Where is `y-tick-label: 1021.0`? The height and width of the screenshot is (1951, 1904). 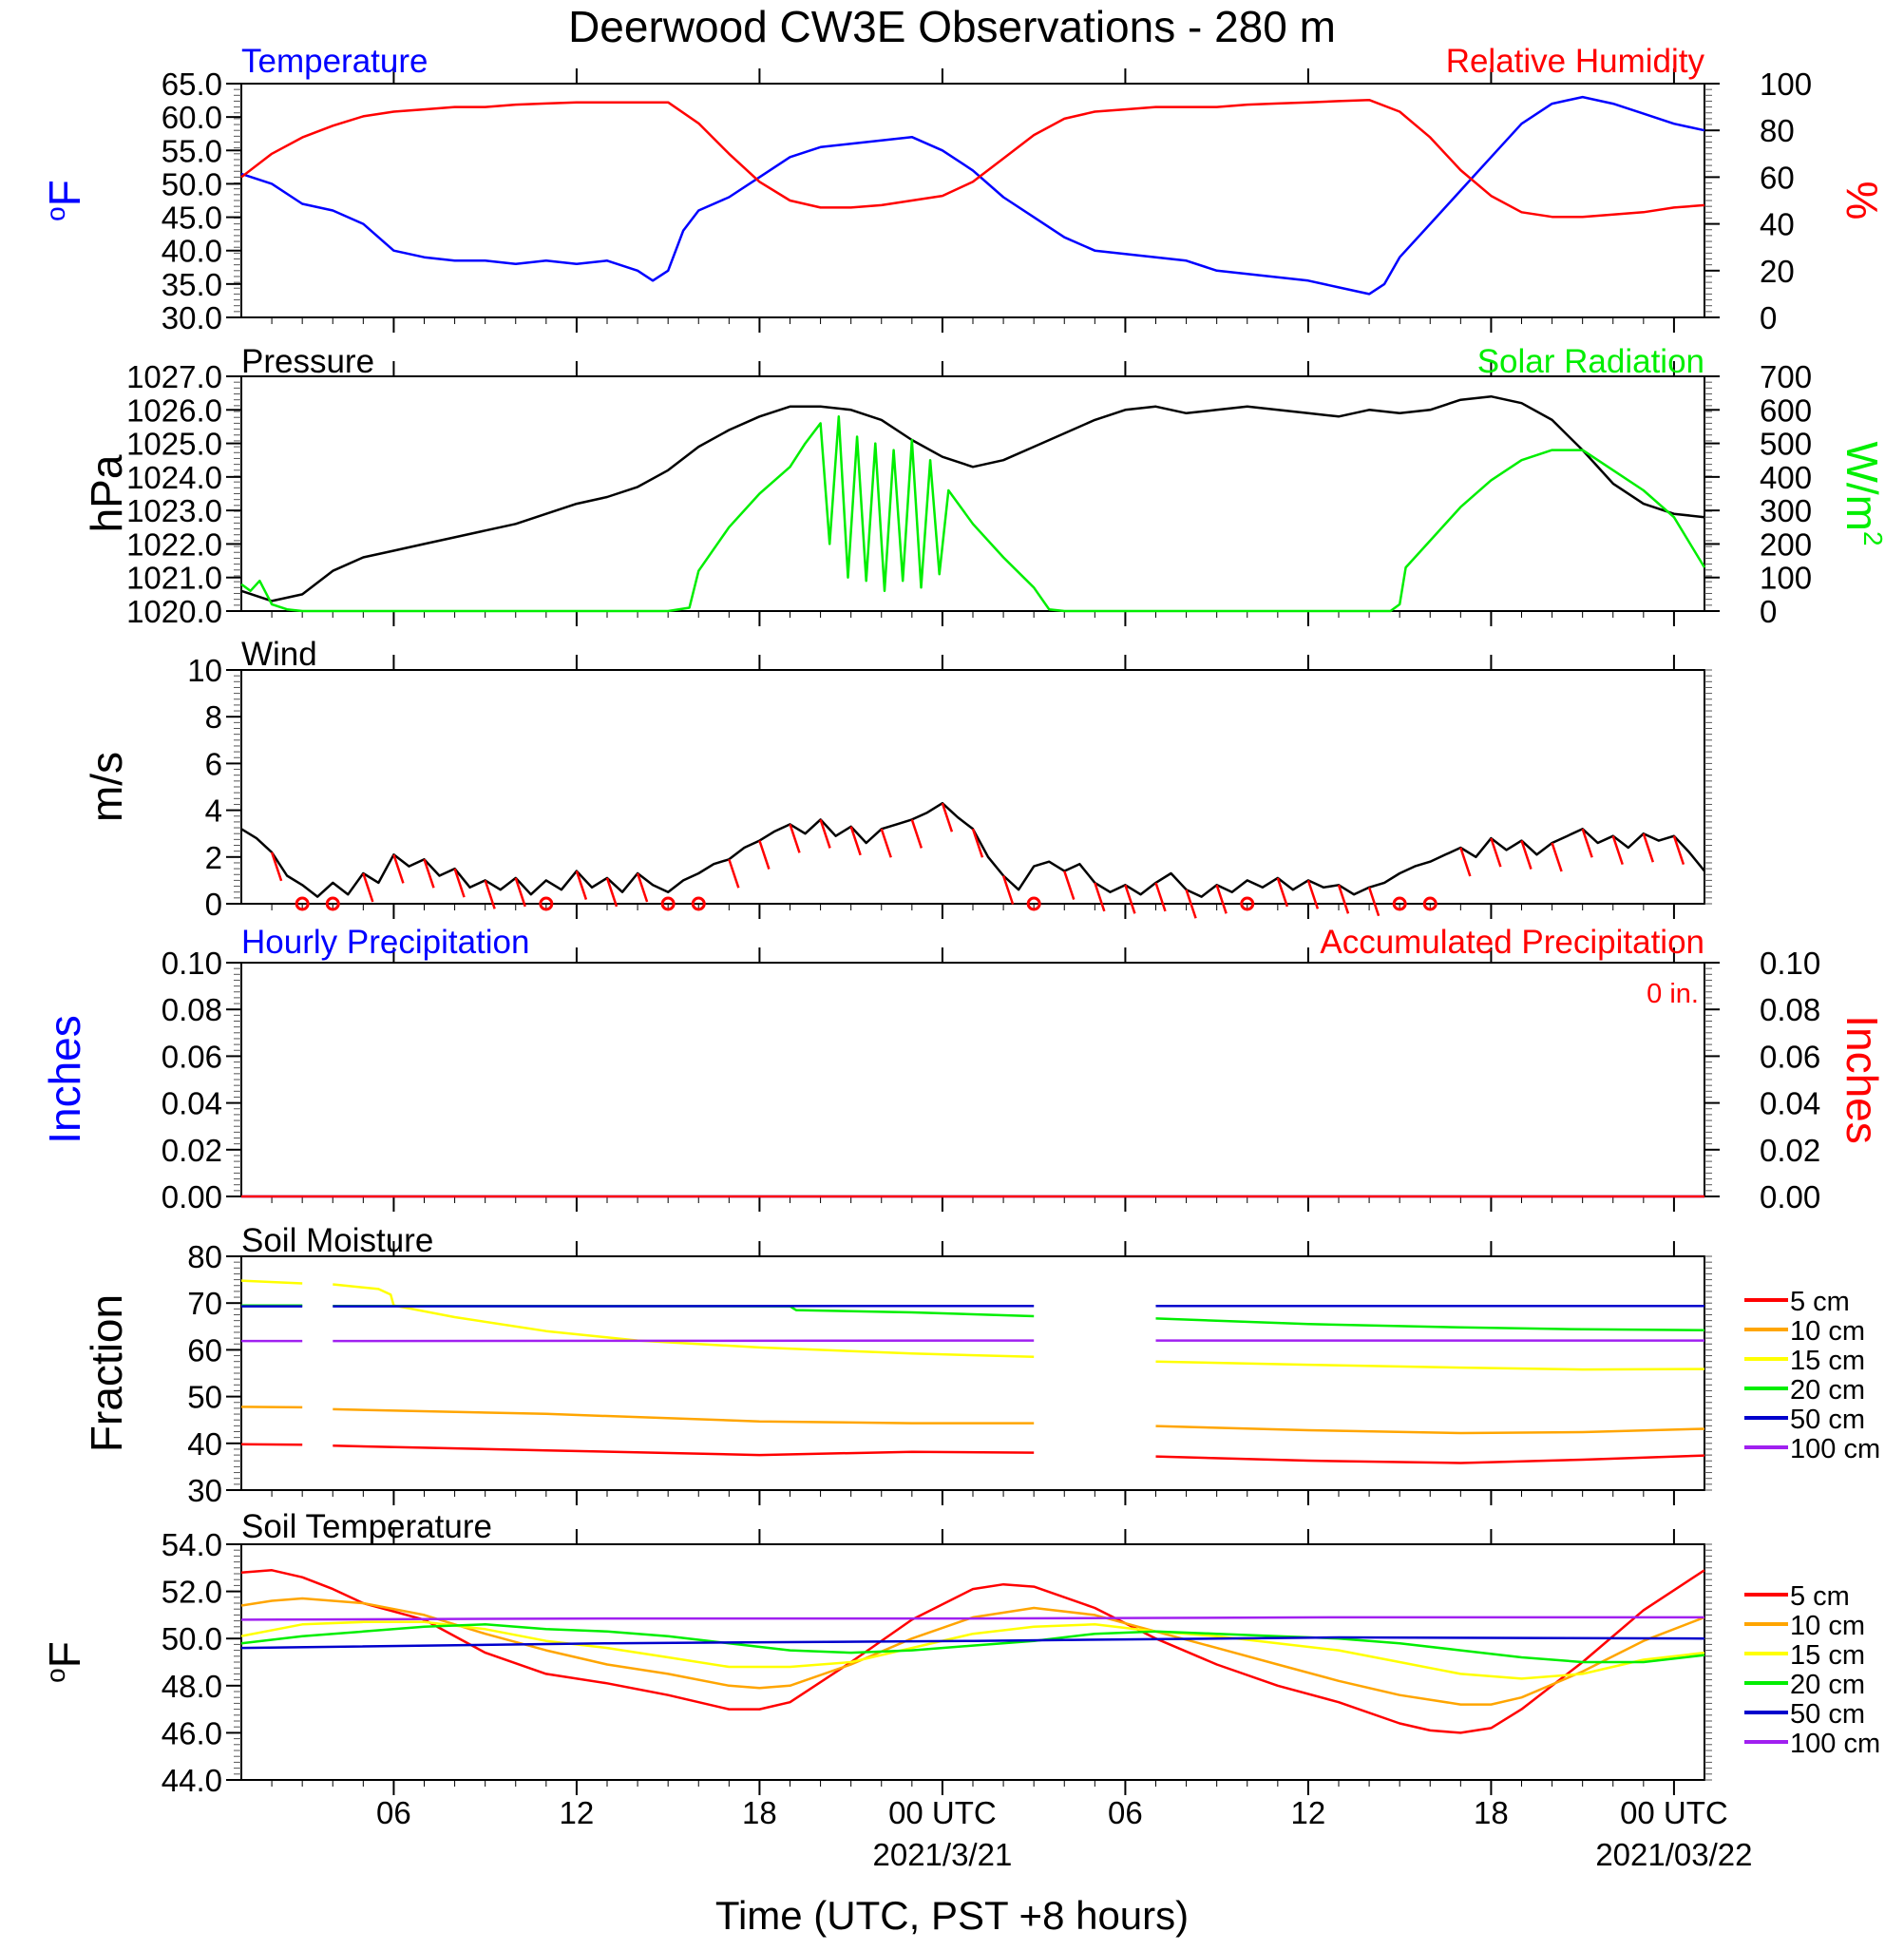
y-tick-label: 1021.0 is located at coordinates (174, 578).